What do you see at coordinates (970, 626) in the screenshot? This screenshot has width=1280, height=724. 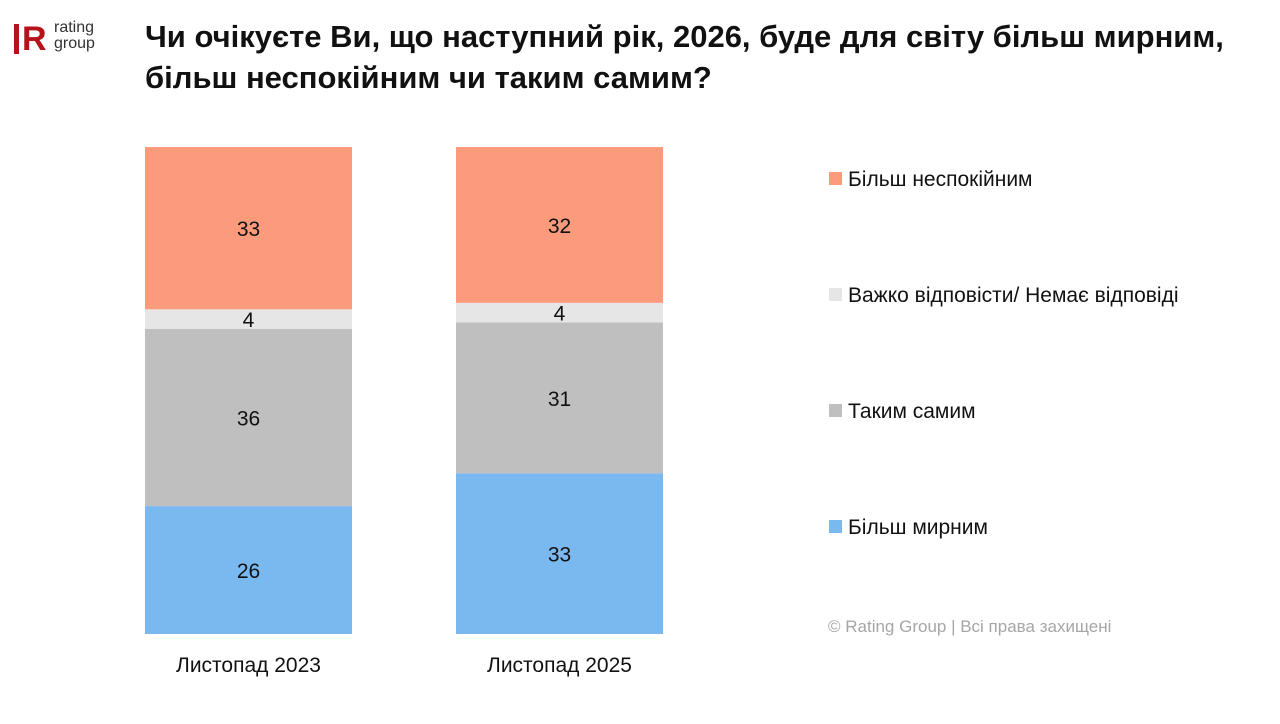 I see `copyright-notice: © Rating Group | Всі права захищені` at bounding box center [970, 626].